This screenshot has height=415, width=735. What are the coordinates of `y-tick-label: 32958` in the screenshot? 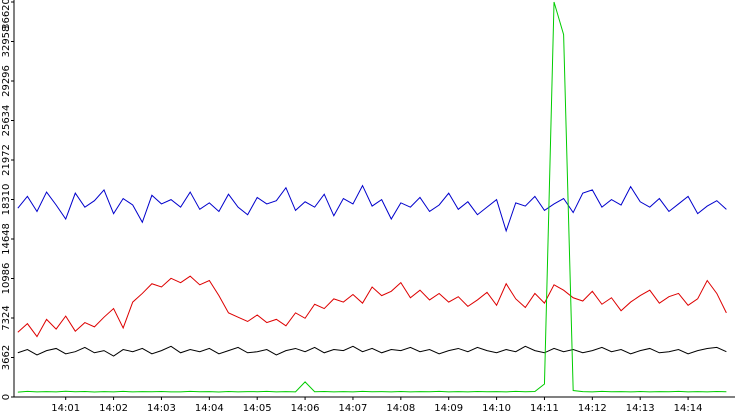 It's located at (6, 42).